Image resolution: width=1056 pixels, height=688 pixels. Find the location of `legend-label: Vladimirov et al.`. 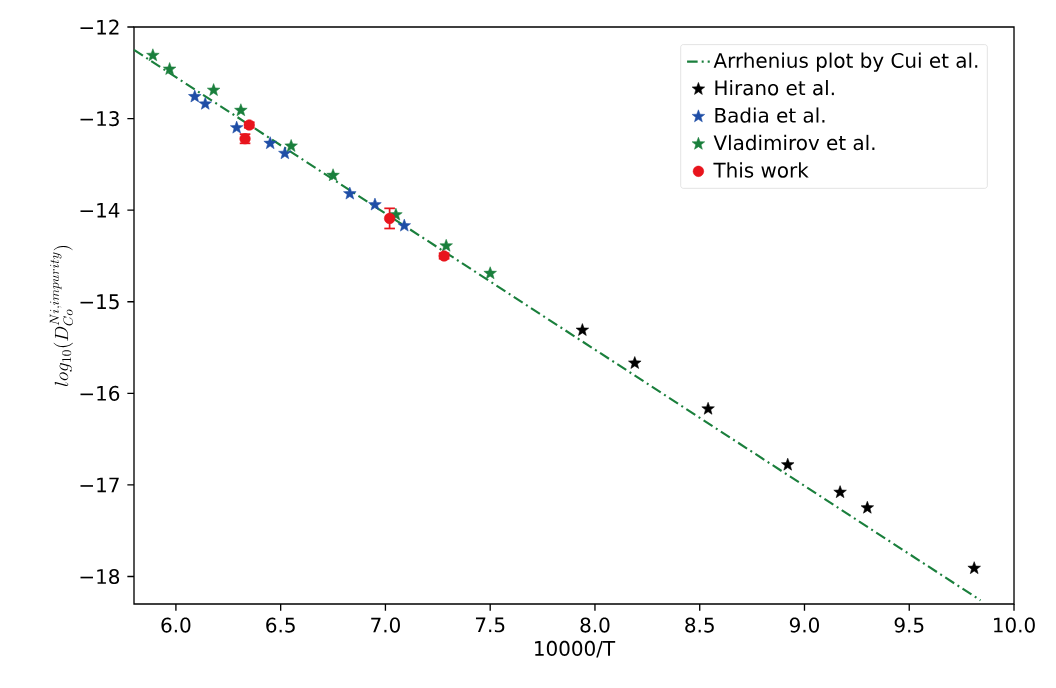

legend-label: Vladimirov et al. is located at coordinates (794, 142).